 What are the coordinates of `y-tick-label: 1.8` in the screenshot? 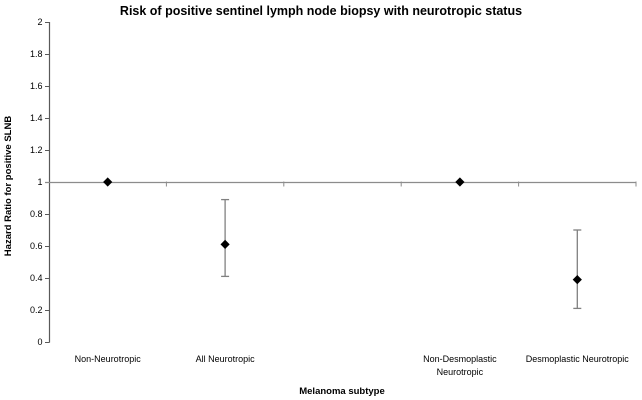 It's located at (36, 54).